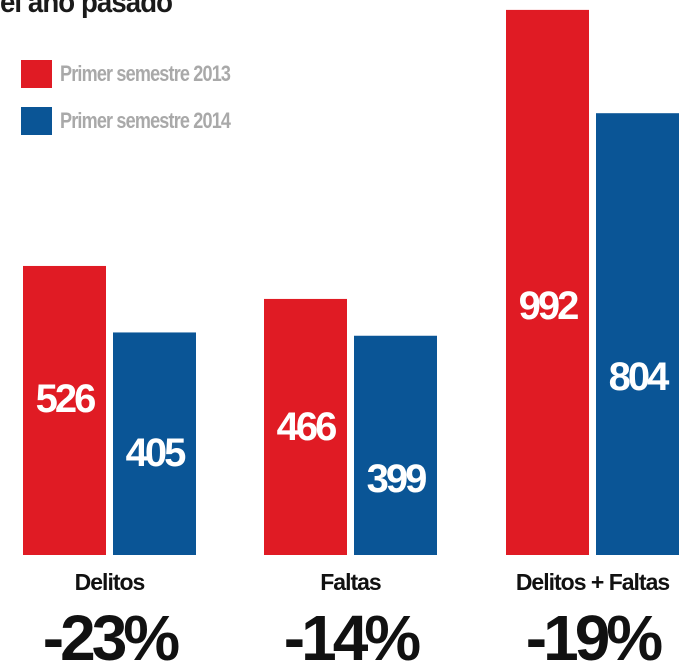 This screenshot has height=671, width=693. What do you see at coordinates (548, 306) in the screenshot?
I see `value-label-2013-2: 992` at bounding box center [548, 306].